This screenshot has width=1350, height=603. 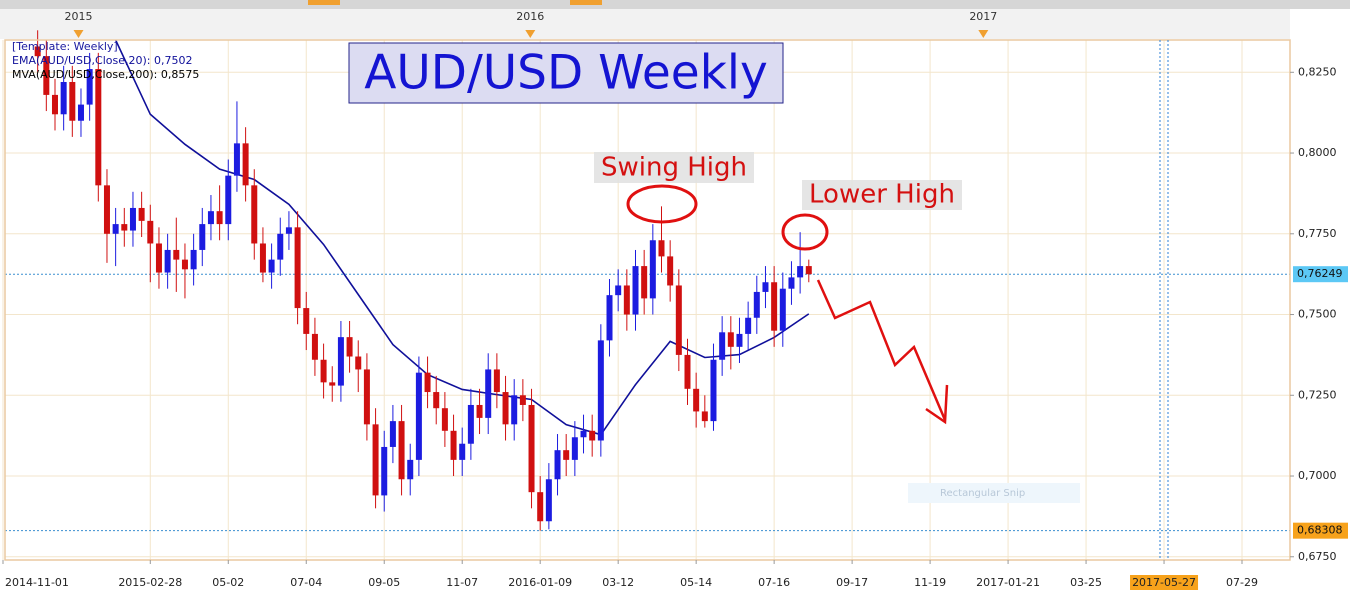 I want to click on y-tick-label: 0,7500, so click(x=1317, y=314).